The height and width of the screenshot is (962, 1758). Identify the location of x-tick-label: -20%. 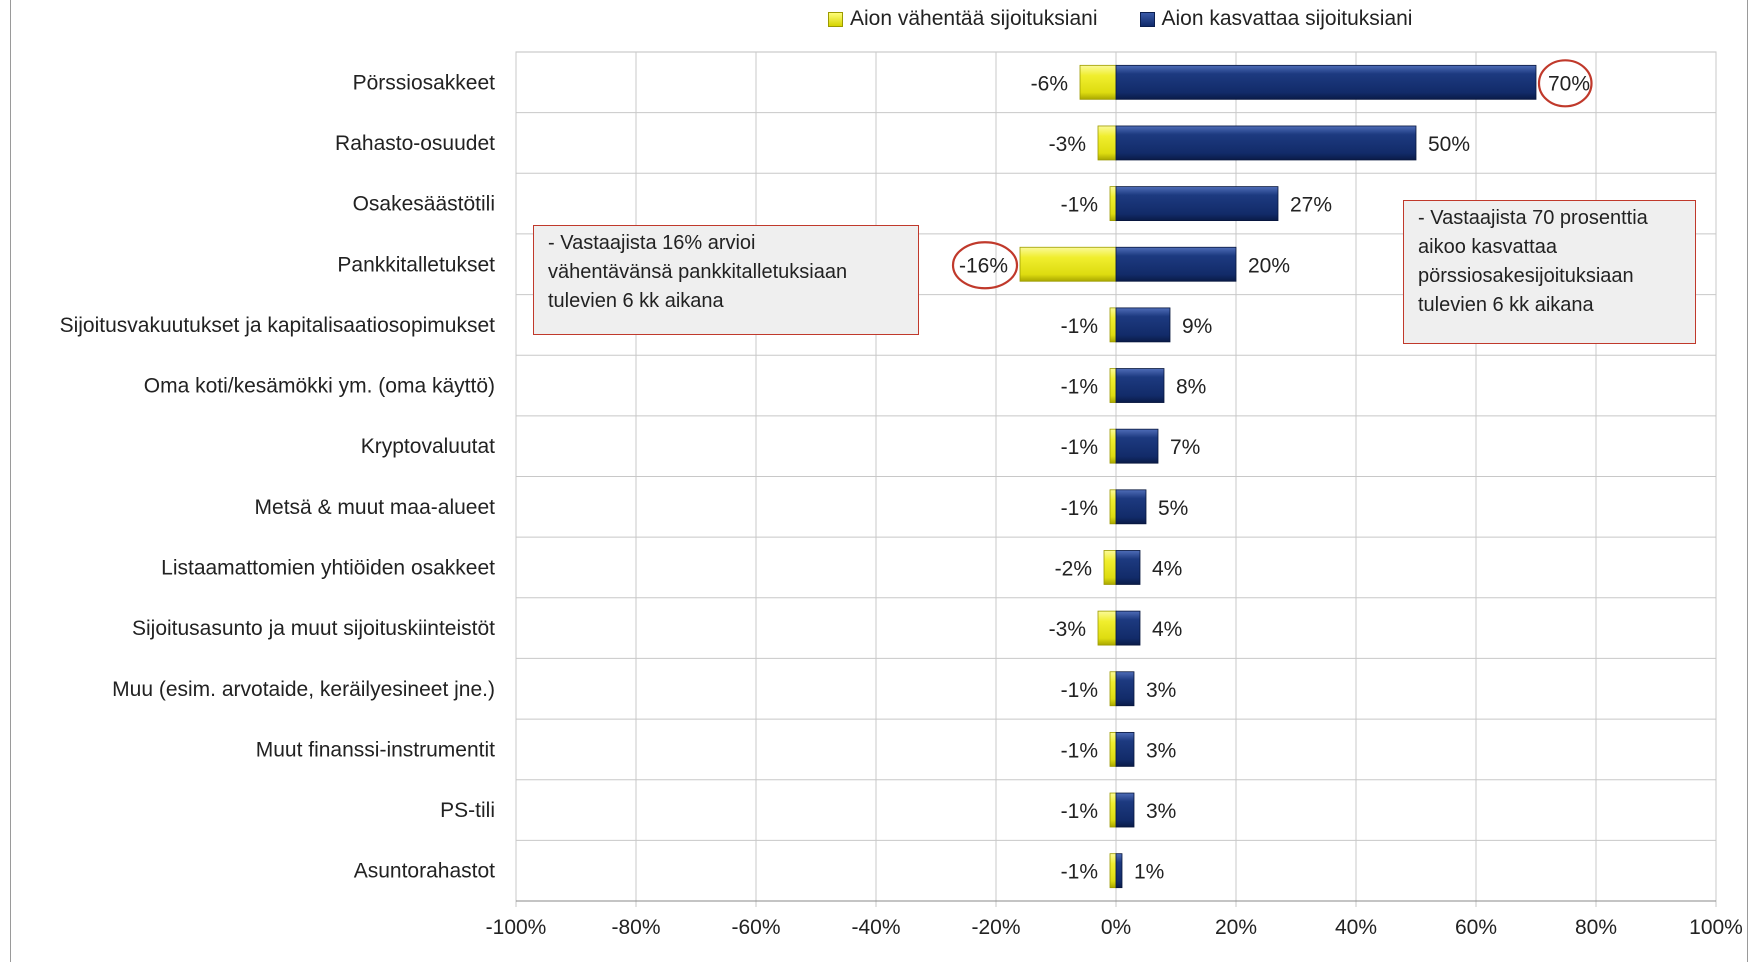
(995, 927).